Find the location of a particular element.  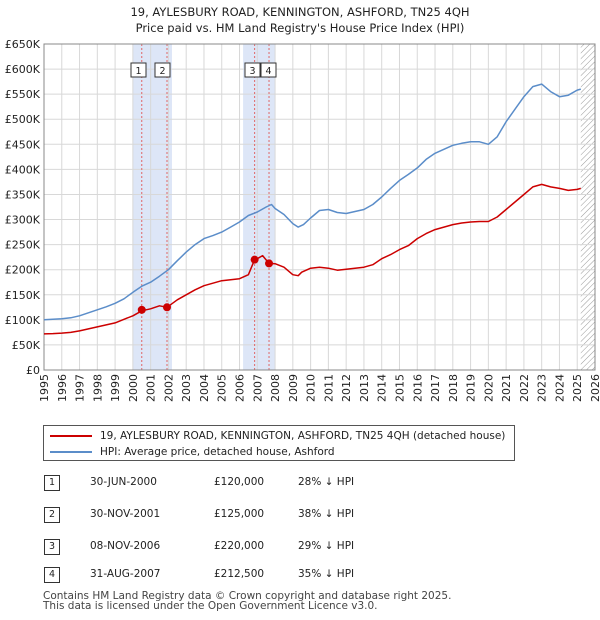

transaction-price: £220,000 is located at coordinates (239, 546).